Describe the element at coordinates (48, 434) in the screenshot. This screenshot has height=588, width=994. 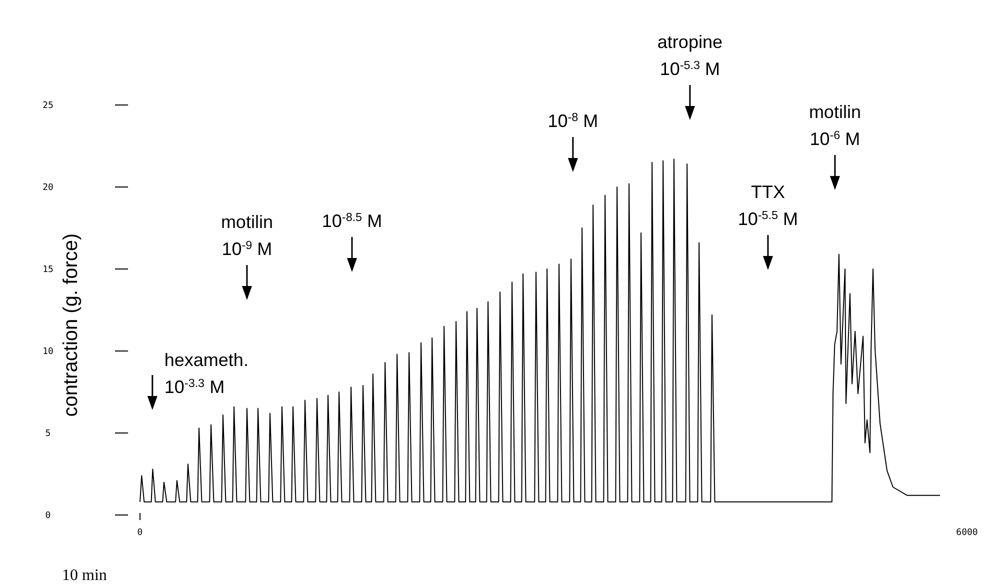
I see `y-tick-label: 5` at that location.